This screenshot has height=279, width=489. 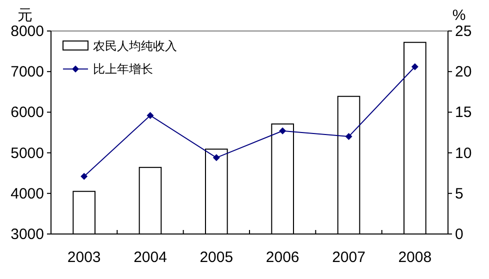 I want to click on x-tick-label: 2006, so click(x=283, y=257).